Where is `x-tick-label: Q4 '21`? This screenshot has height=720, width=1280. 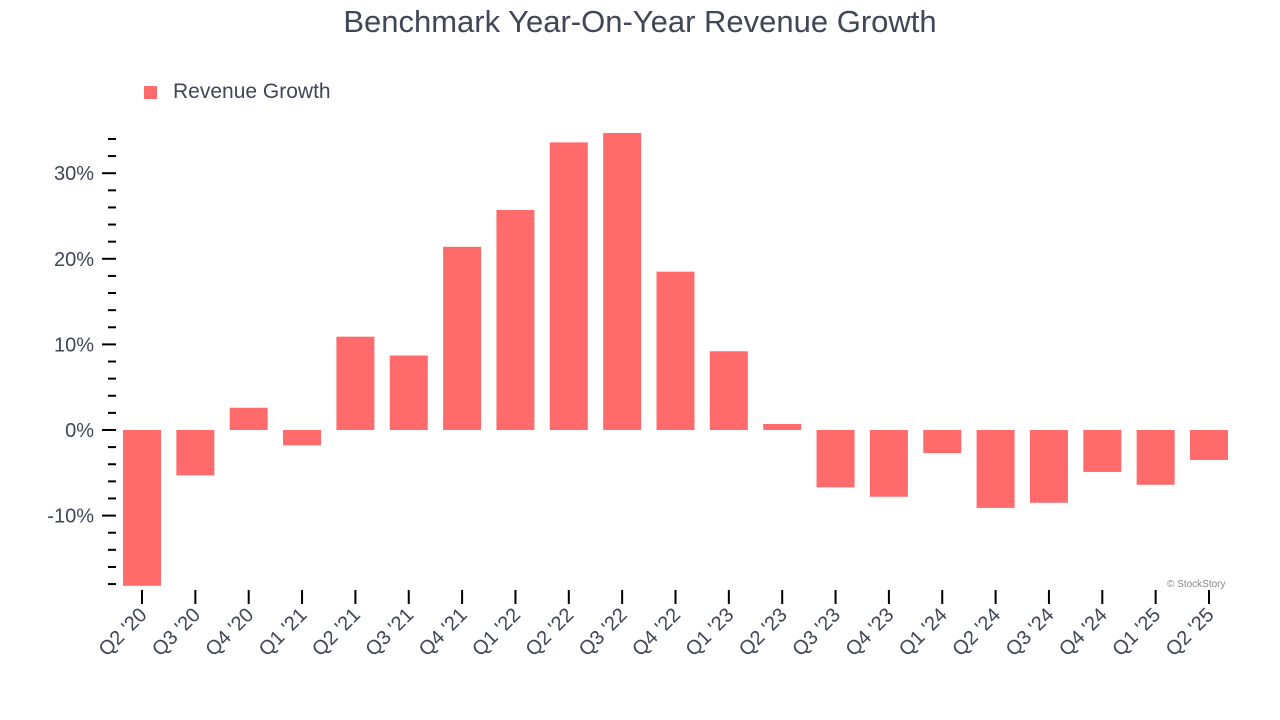
x-tick-label: Q4 '21 is located at coordinates (443, 632).